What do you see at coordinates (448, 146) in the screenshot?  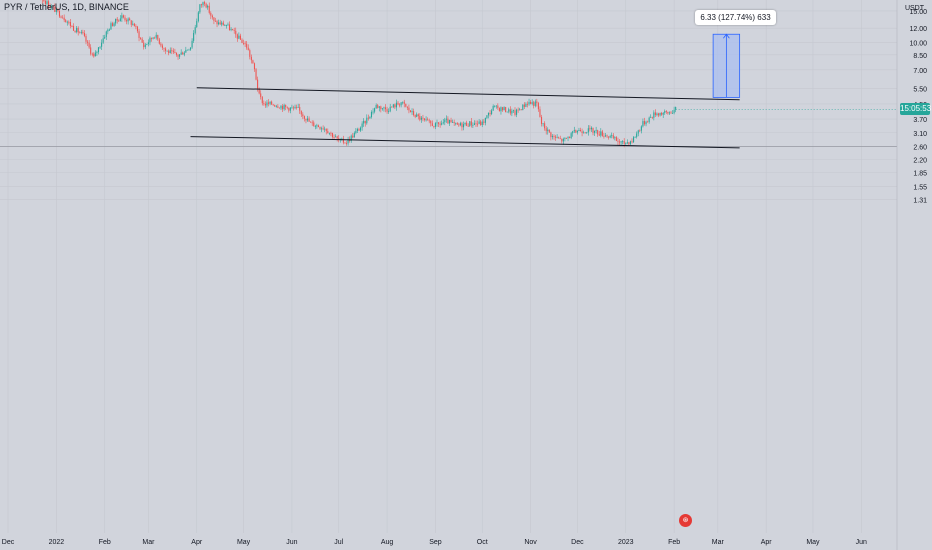 I see `horizontal-lines` at bounding box center [448, 146].